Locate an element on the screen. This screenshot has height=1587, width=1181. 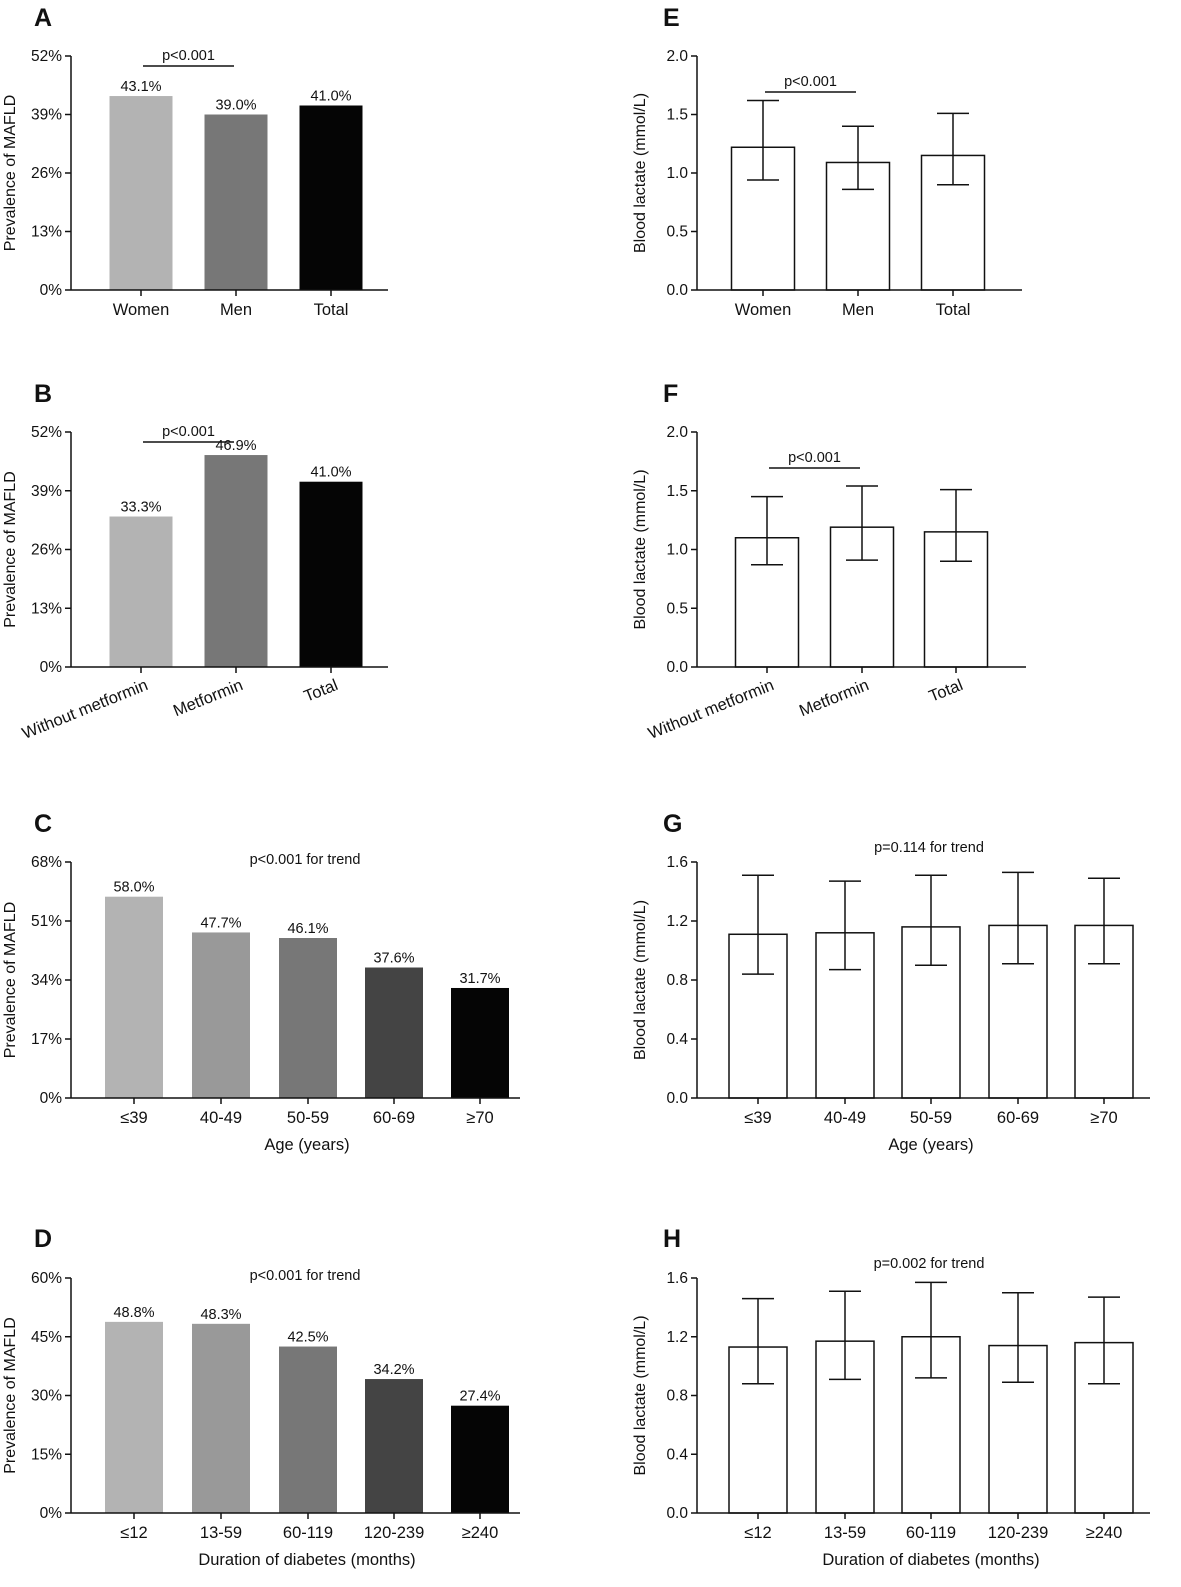
panel-d-x-tick-label-4: ≥240 is located at coordinates (480, 1533).